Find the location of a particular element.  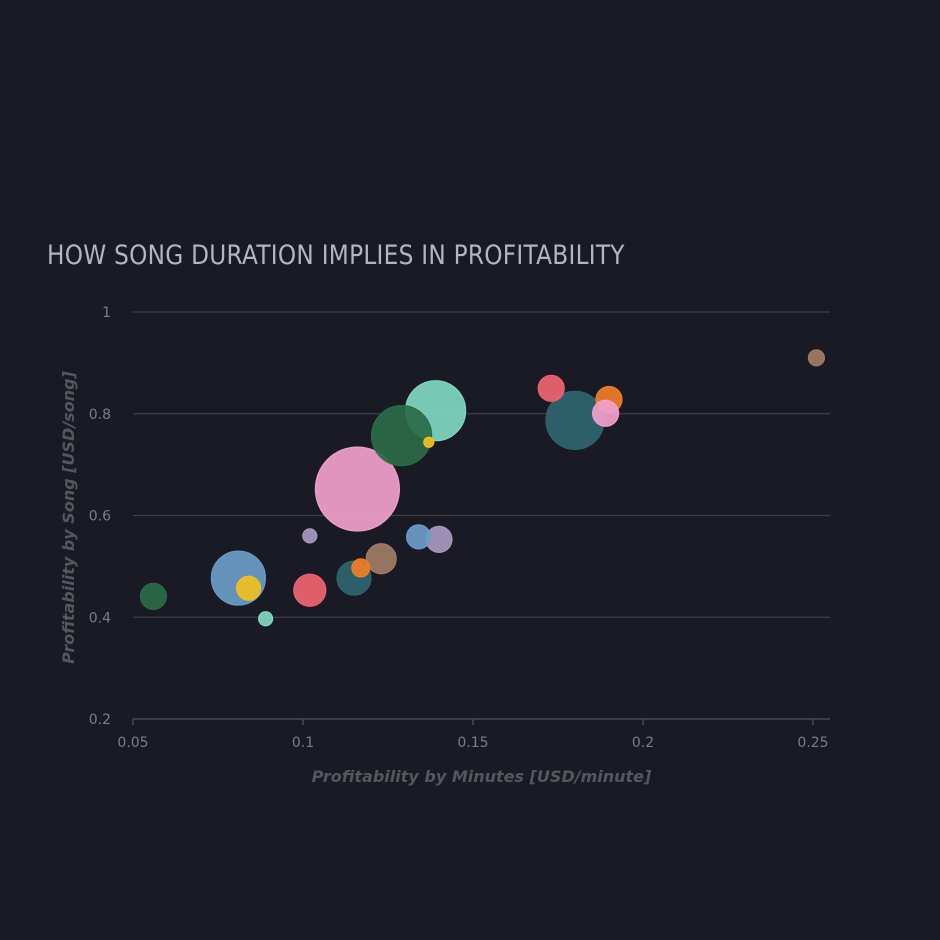

x-tick-label: 0.15 is located at coordinates (472, 743).